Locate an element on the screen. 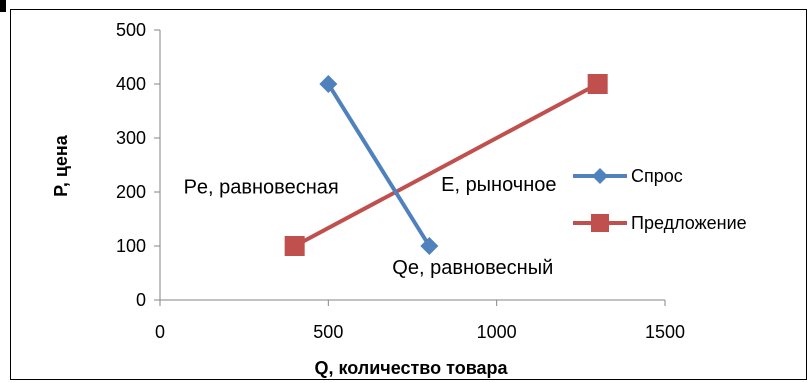 The image size is (811, 383). legend-item-supply: Предложение is located at coordinates (660, 223).